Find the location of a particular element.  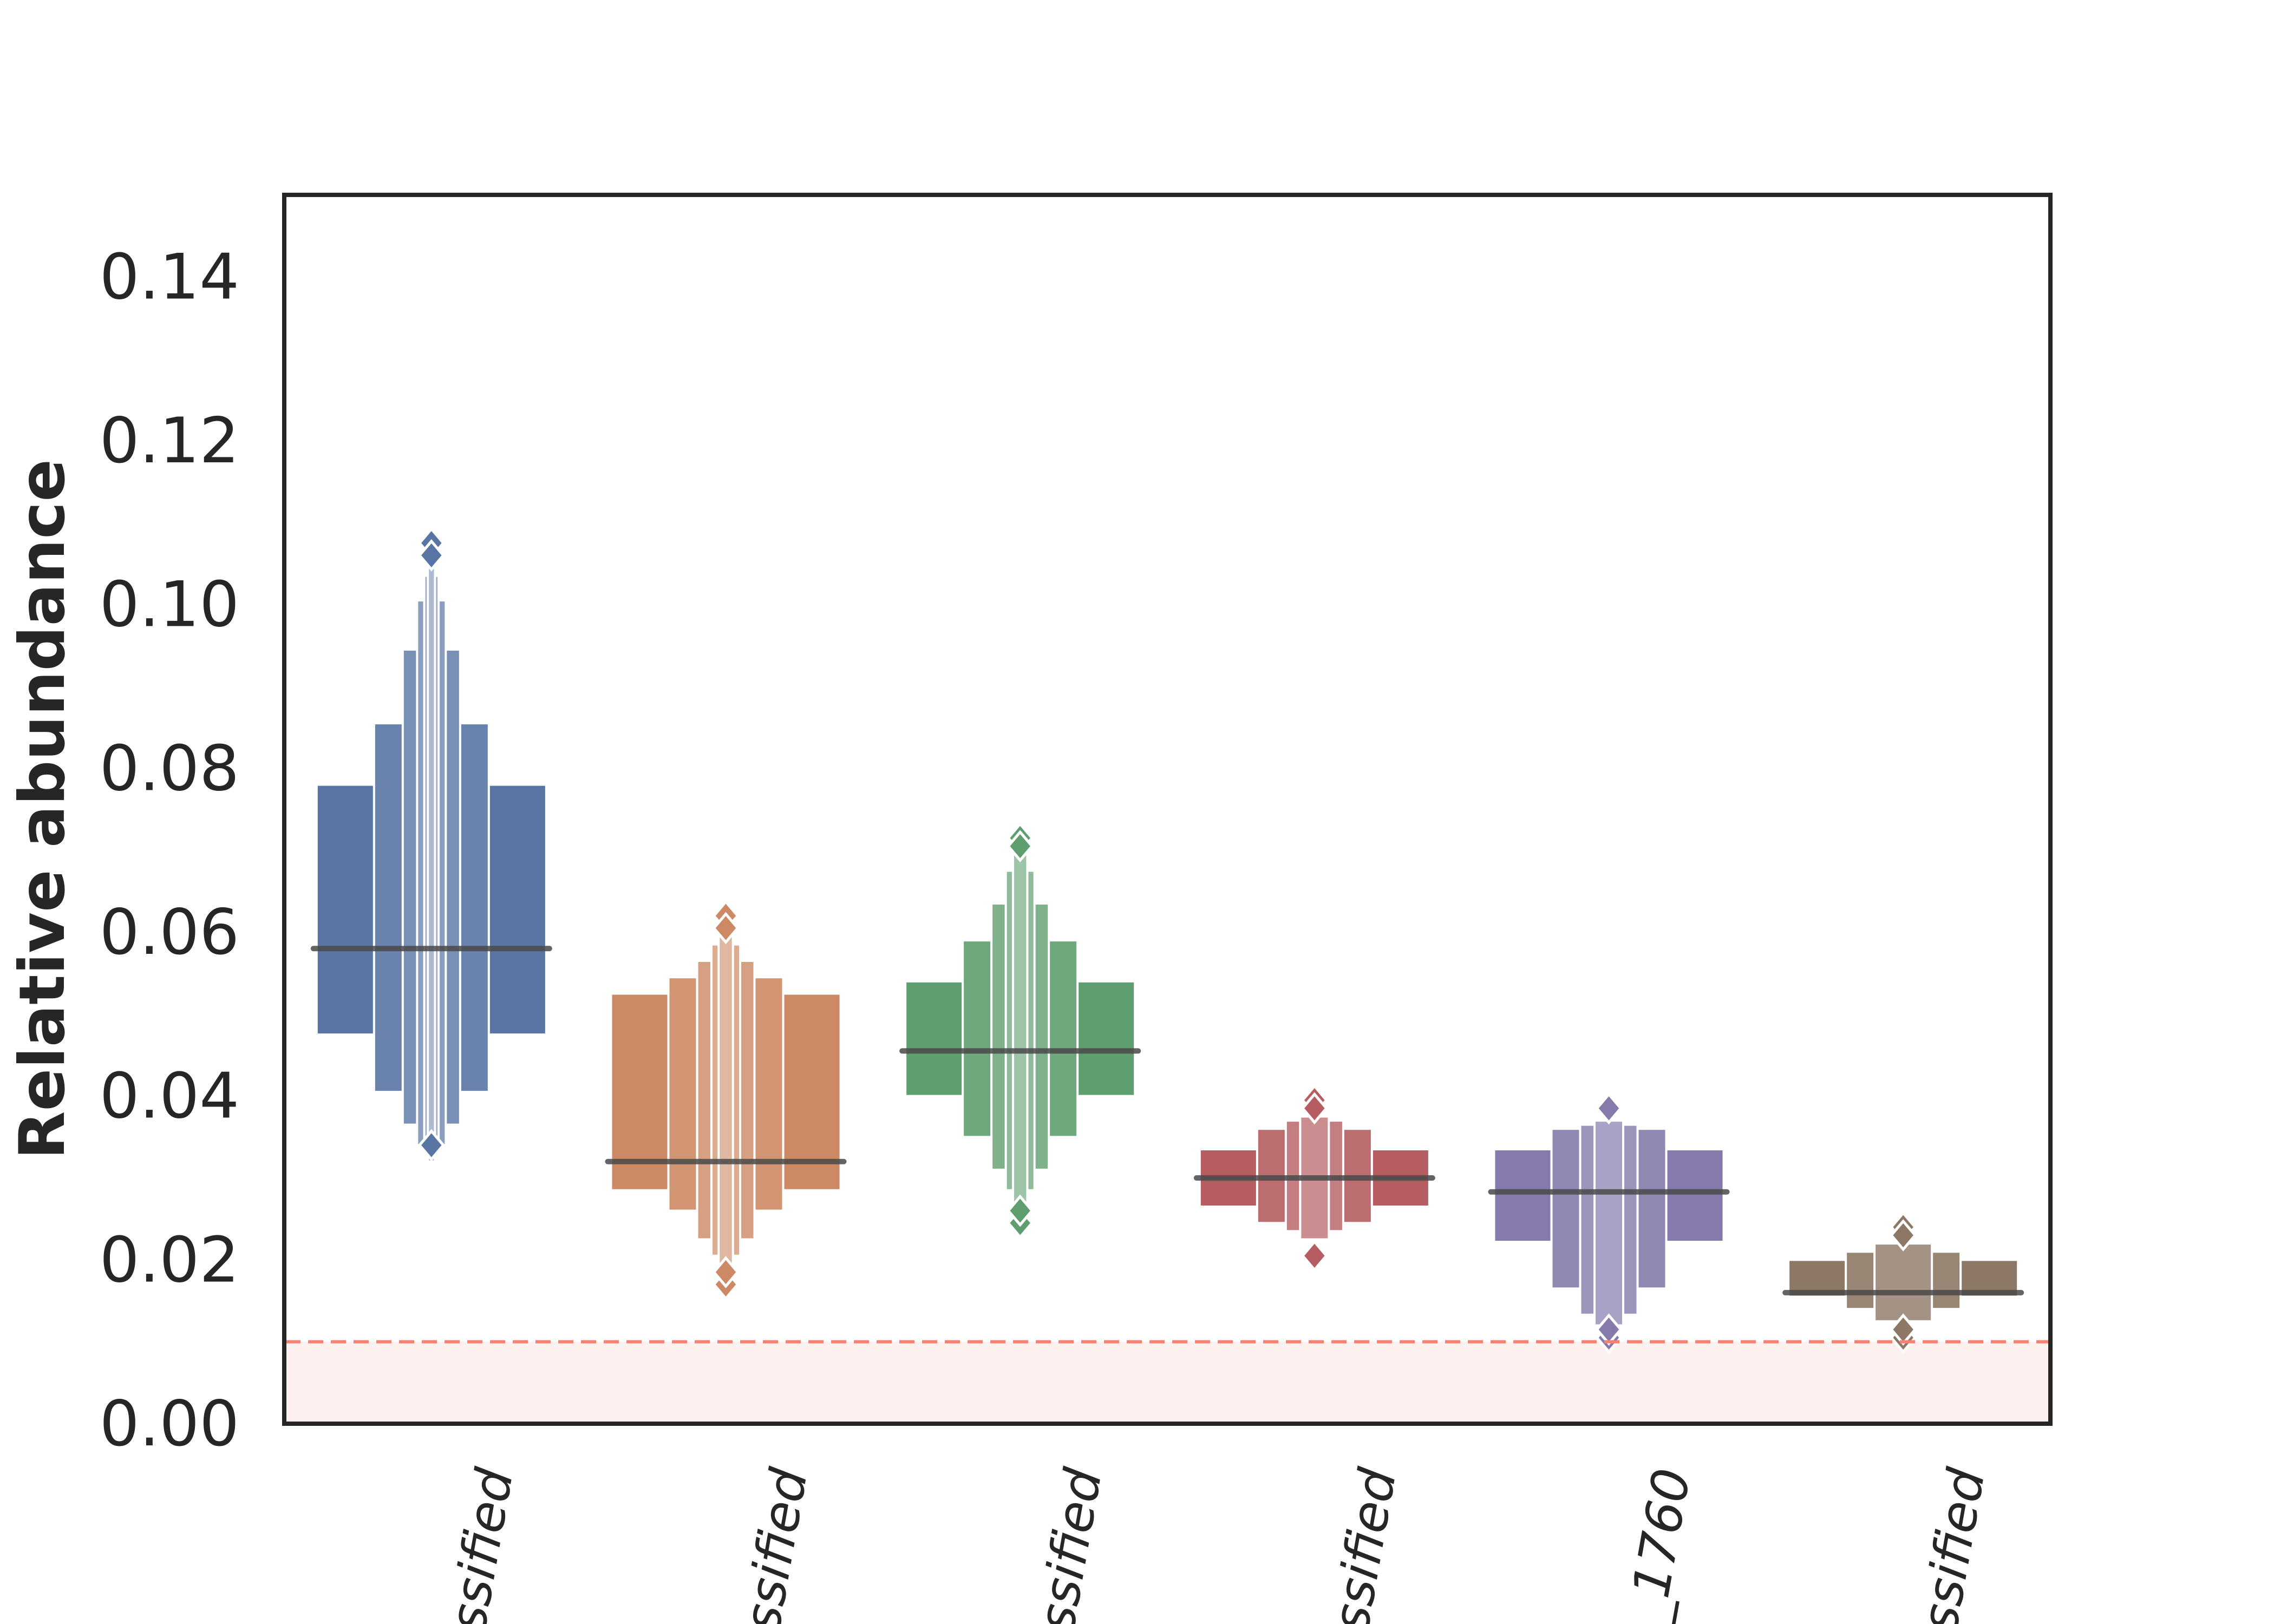

y-tick-label: 0.04 is located at coordinates (170, 1096).